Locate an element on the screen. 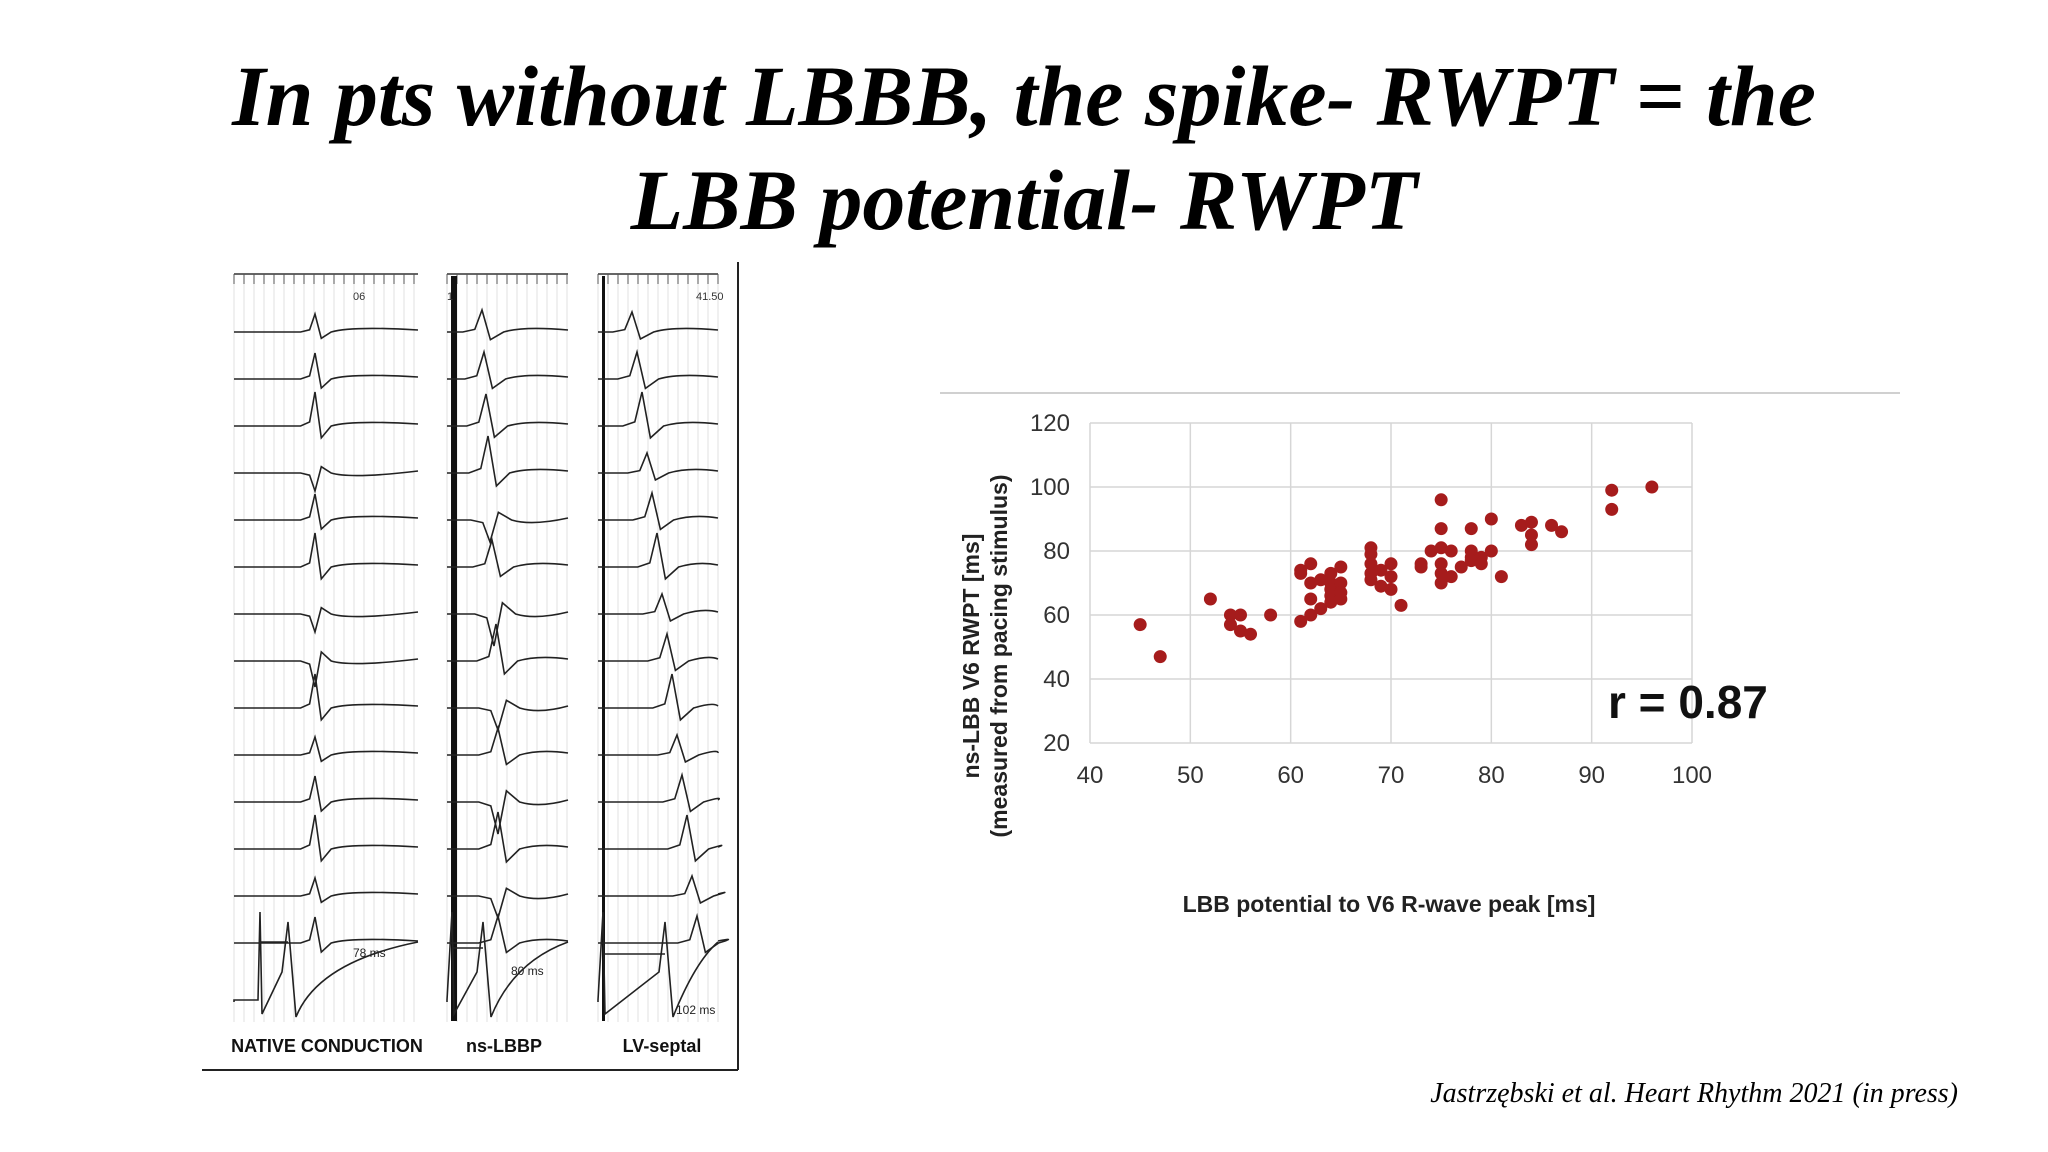 The height and width of the screenshot is (1152, 2048). panel-label-lbbp: ns-LBBP is located at coordinates (504, 1046).